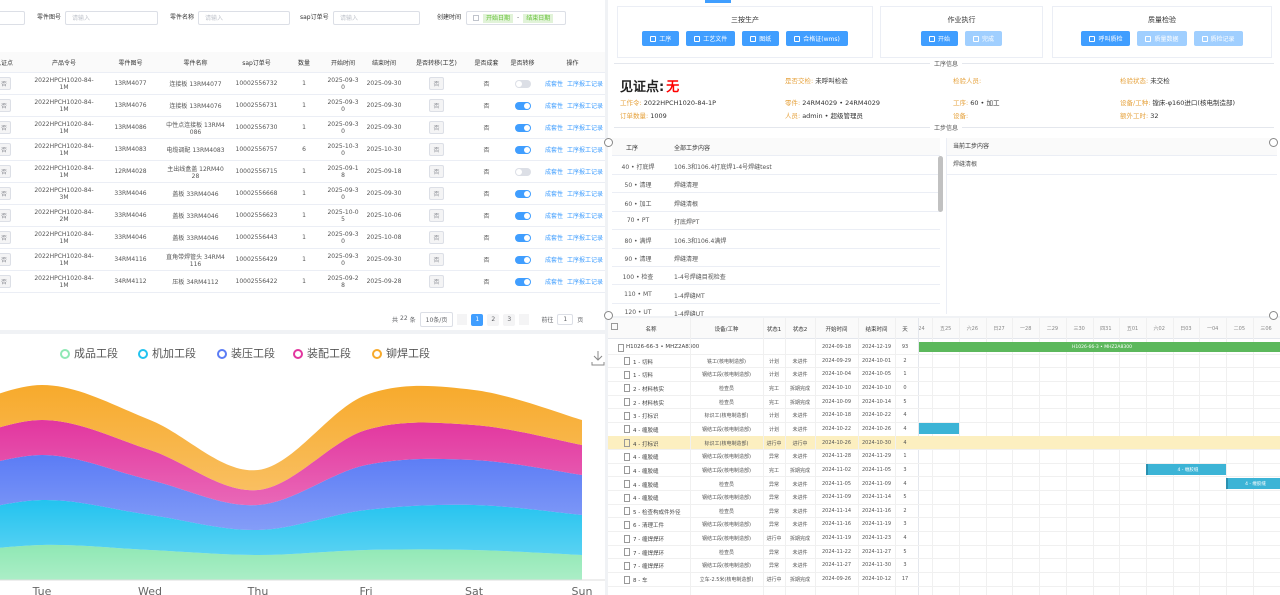  What do you see at coordinates (195, 149) in the screenshot?
I see `table-cell: 电缆调配 13RM4083` at bounding box center [195, 149].